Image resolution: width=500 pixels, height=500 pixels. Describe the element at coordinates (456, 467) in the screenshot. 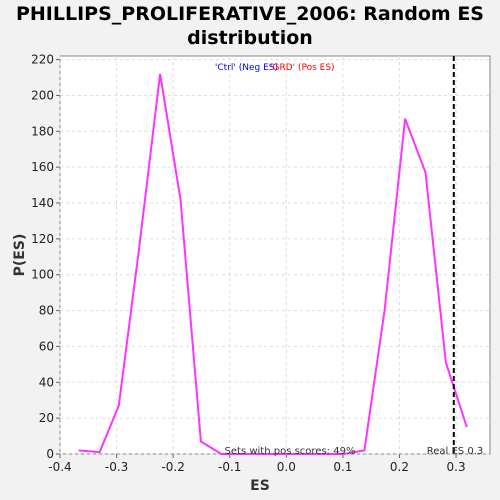

I see `x-tick-label: 0.3` at that location.